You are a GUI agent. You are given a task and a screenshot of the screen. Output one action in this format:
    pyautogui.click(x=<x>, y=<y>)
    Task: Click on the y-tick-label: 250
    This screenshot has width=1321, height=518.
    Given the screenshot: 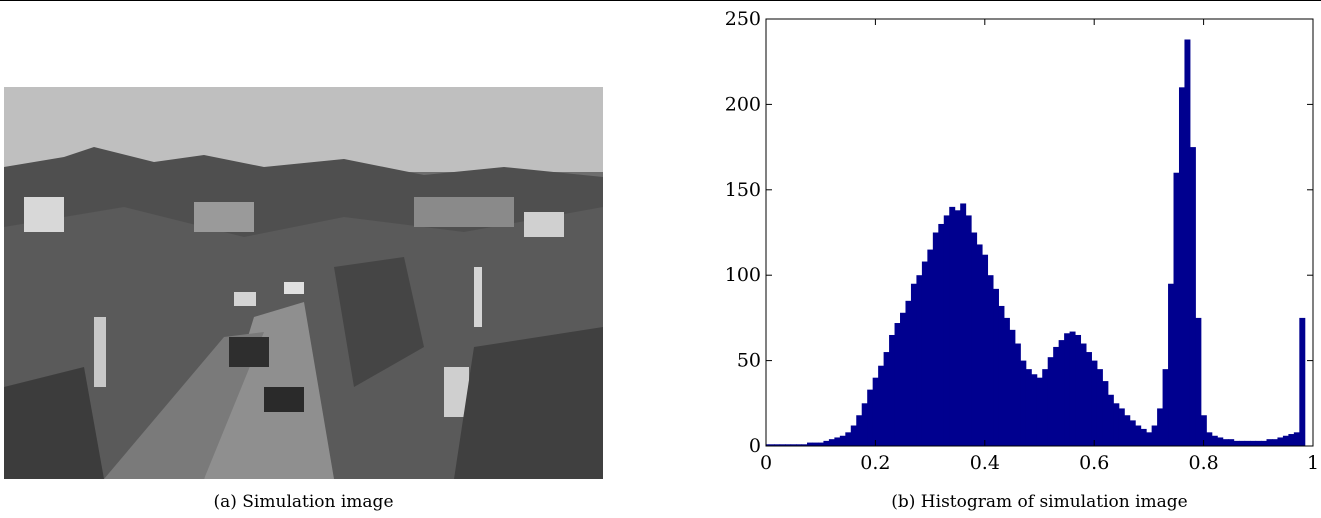 What is the action you would take?
    pyautogui.click(x=743, y=19)
    